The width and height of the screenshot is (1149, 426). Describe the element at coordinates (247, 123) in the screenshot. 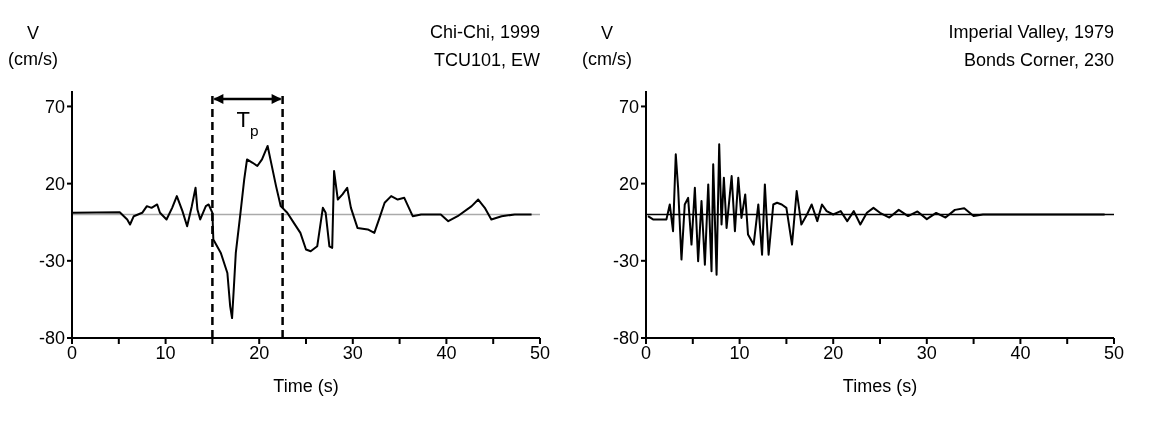

I see `annotation: T$_{p}$` at that location.